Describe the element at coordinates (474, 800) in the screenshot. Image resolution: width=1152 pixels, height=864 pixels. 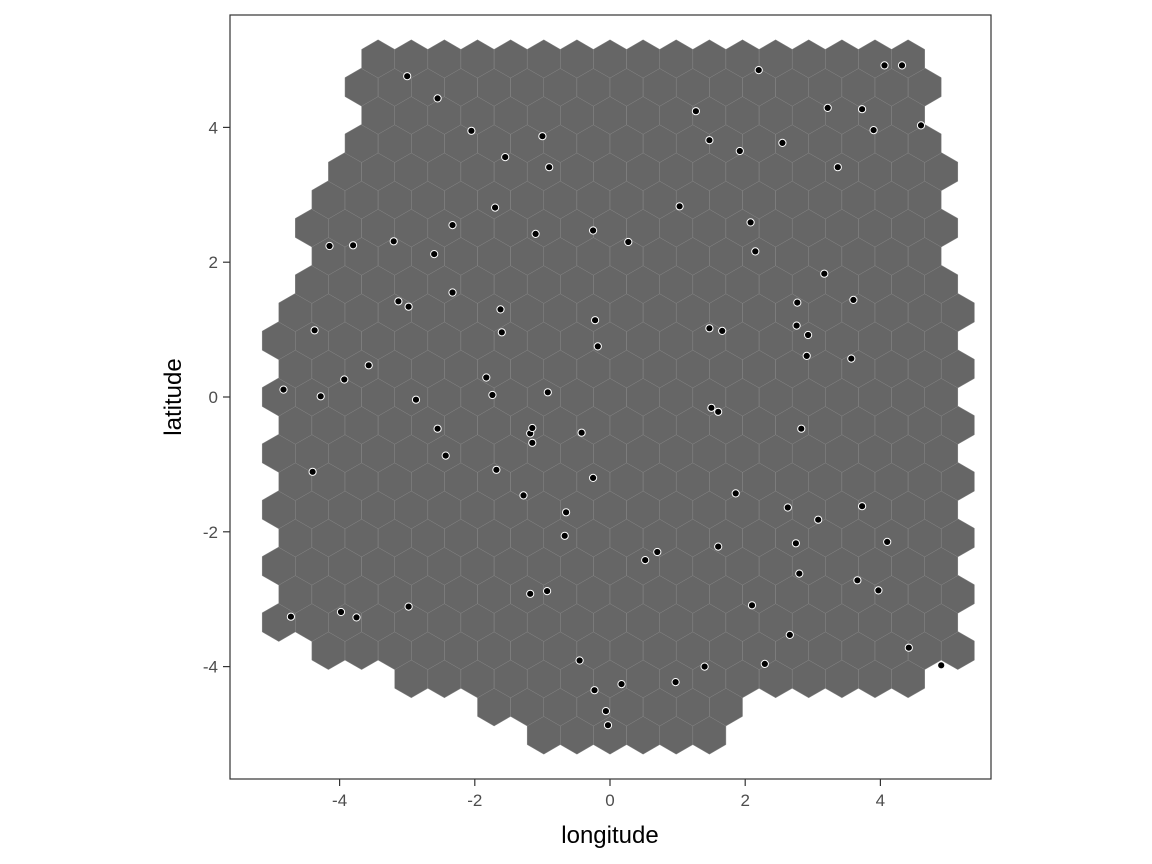
I see `x-tick-label: -2` at that location.